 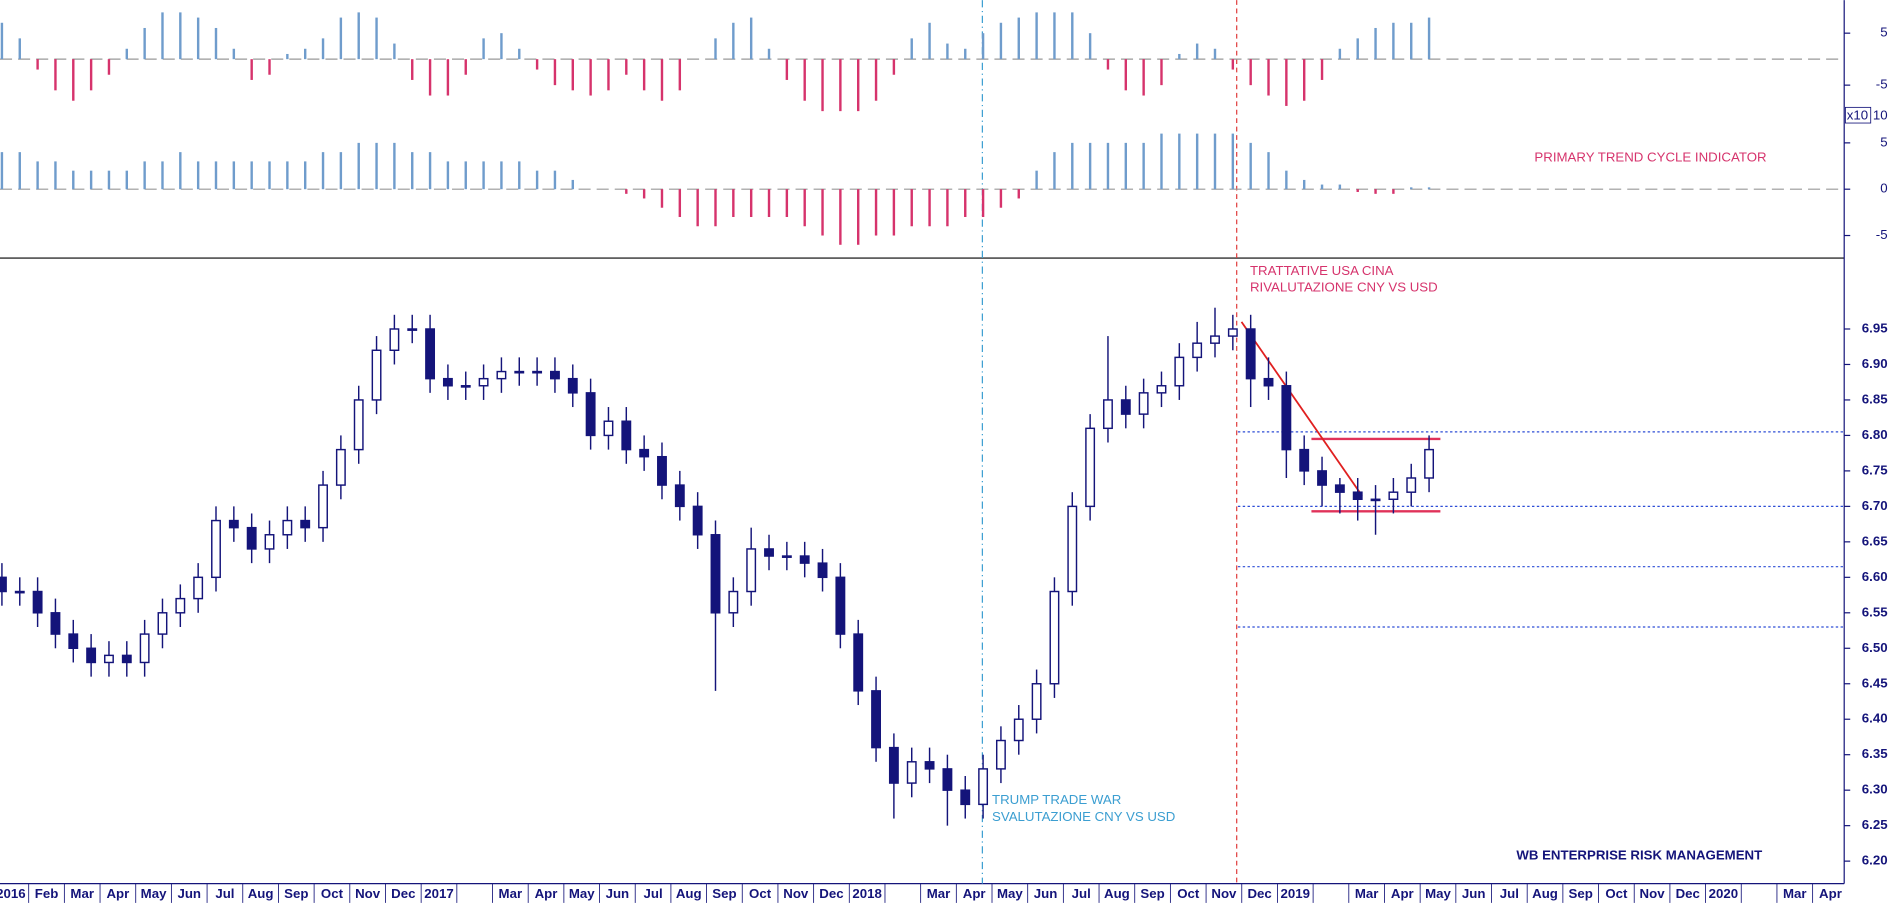 I want to click on y-tick-label: 6.45, so click(x=1875, y=682).